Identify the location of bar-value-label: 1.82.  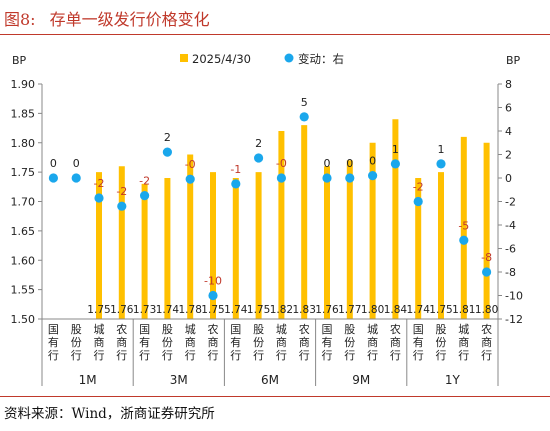
(281, 310).